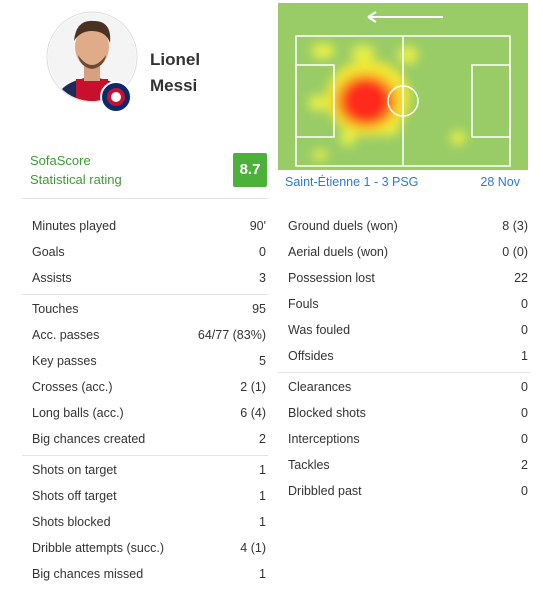  Describe the element at coordinates (408, 413) in the screenshot. I see `stat-row: Blocked shots 0` at that location.